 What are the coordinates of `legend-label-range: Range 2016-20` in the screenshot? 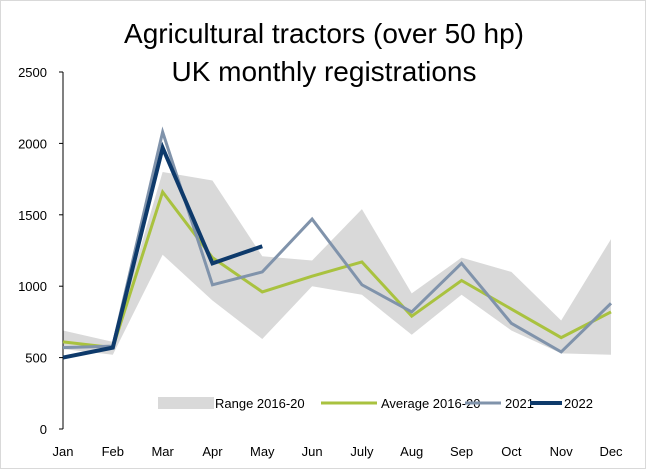 It's located at (260, 403).